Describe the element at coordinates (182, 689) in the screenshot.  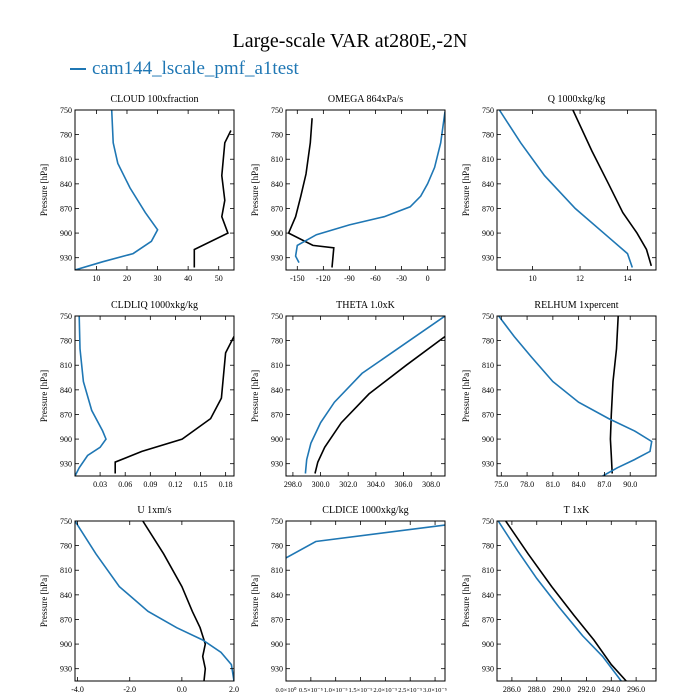
I see `x-tick-label: 0.0` at that location.